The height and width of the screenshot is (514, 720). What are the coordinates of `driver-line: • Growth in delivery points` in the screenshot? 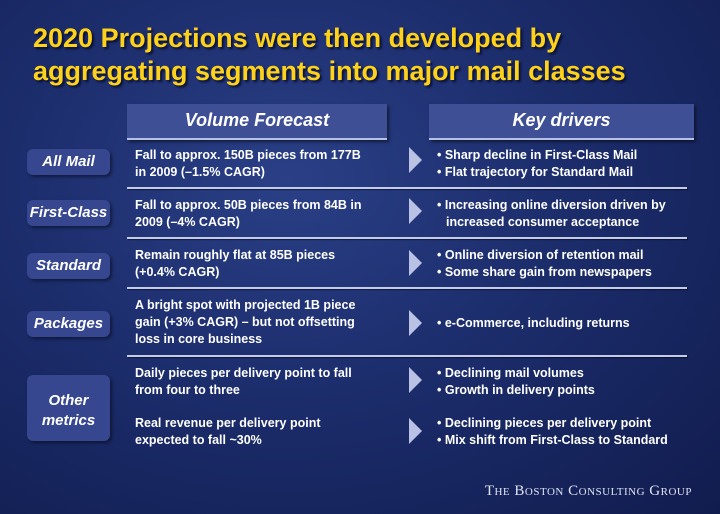 It's located at (516, 390).